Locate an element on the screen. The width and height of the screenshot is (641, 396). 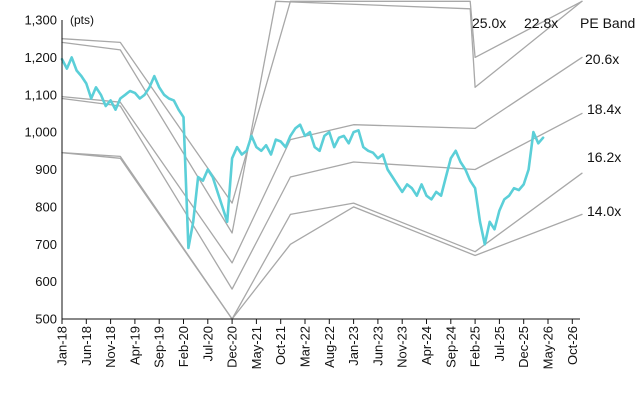
x-tick-label: Dec-25 is located at coordinates (523, 347).